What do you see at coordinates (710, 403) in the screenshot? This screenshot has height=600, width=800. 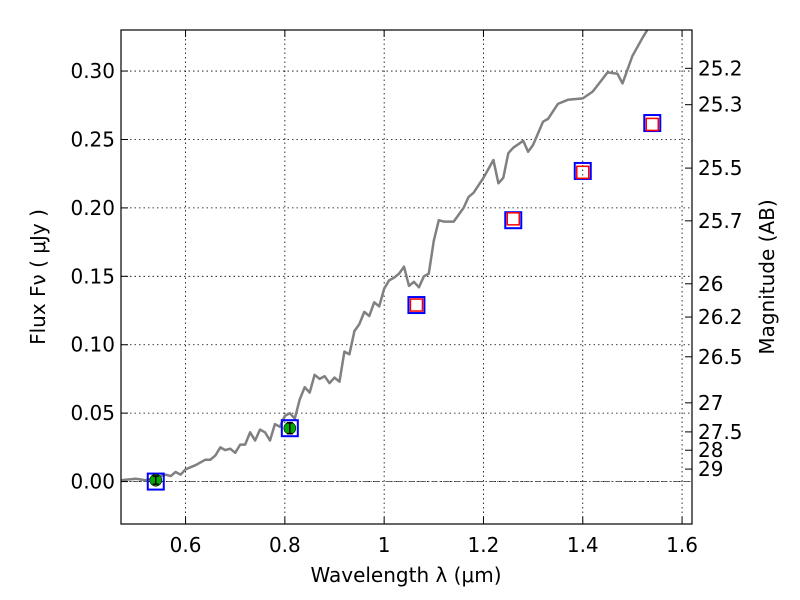 I see `mag-tick-label: 27` at bounding box center [710, 403].